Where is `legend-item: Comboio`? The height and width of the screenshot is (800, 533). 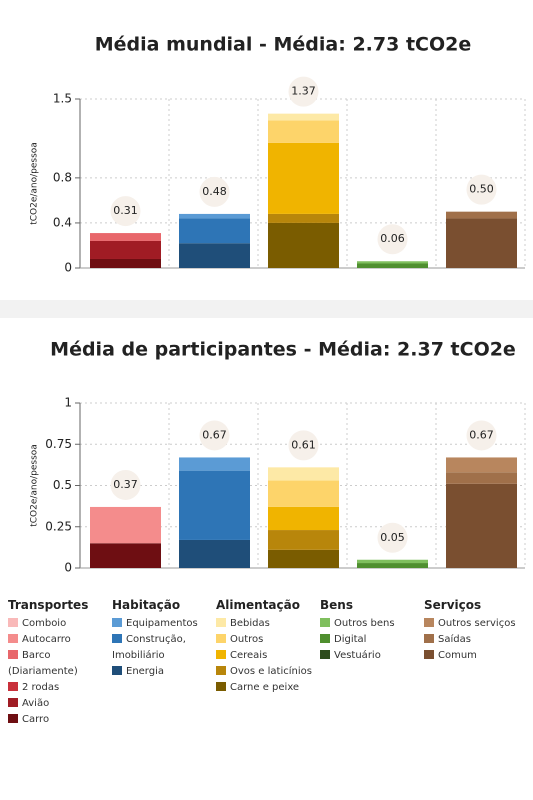 legend-item: Comboio is located at coordinates (60, 624).